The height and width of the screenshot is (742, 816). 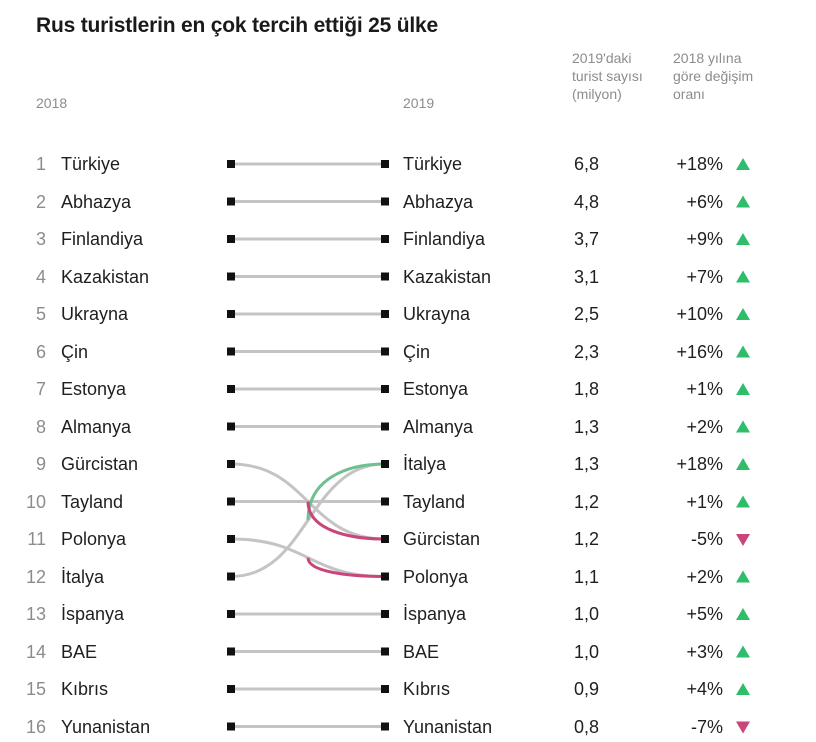 What do you see at coordinates (85, 689) in the screenshot?
I see `country-2018: Kıbrıs` at bounding box center [85, 689].